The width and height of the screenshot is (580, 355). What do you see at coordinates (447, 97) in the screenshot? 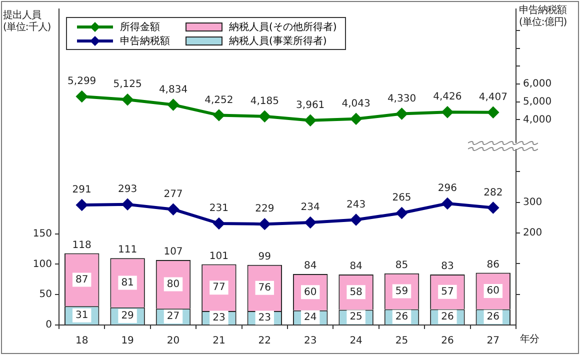
I see `data-label: 4,426` at bounding box center [447, 97].